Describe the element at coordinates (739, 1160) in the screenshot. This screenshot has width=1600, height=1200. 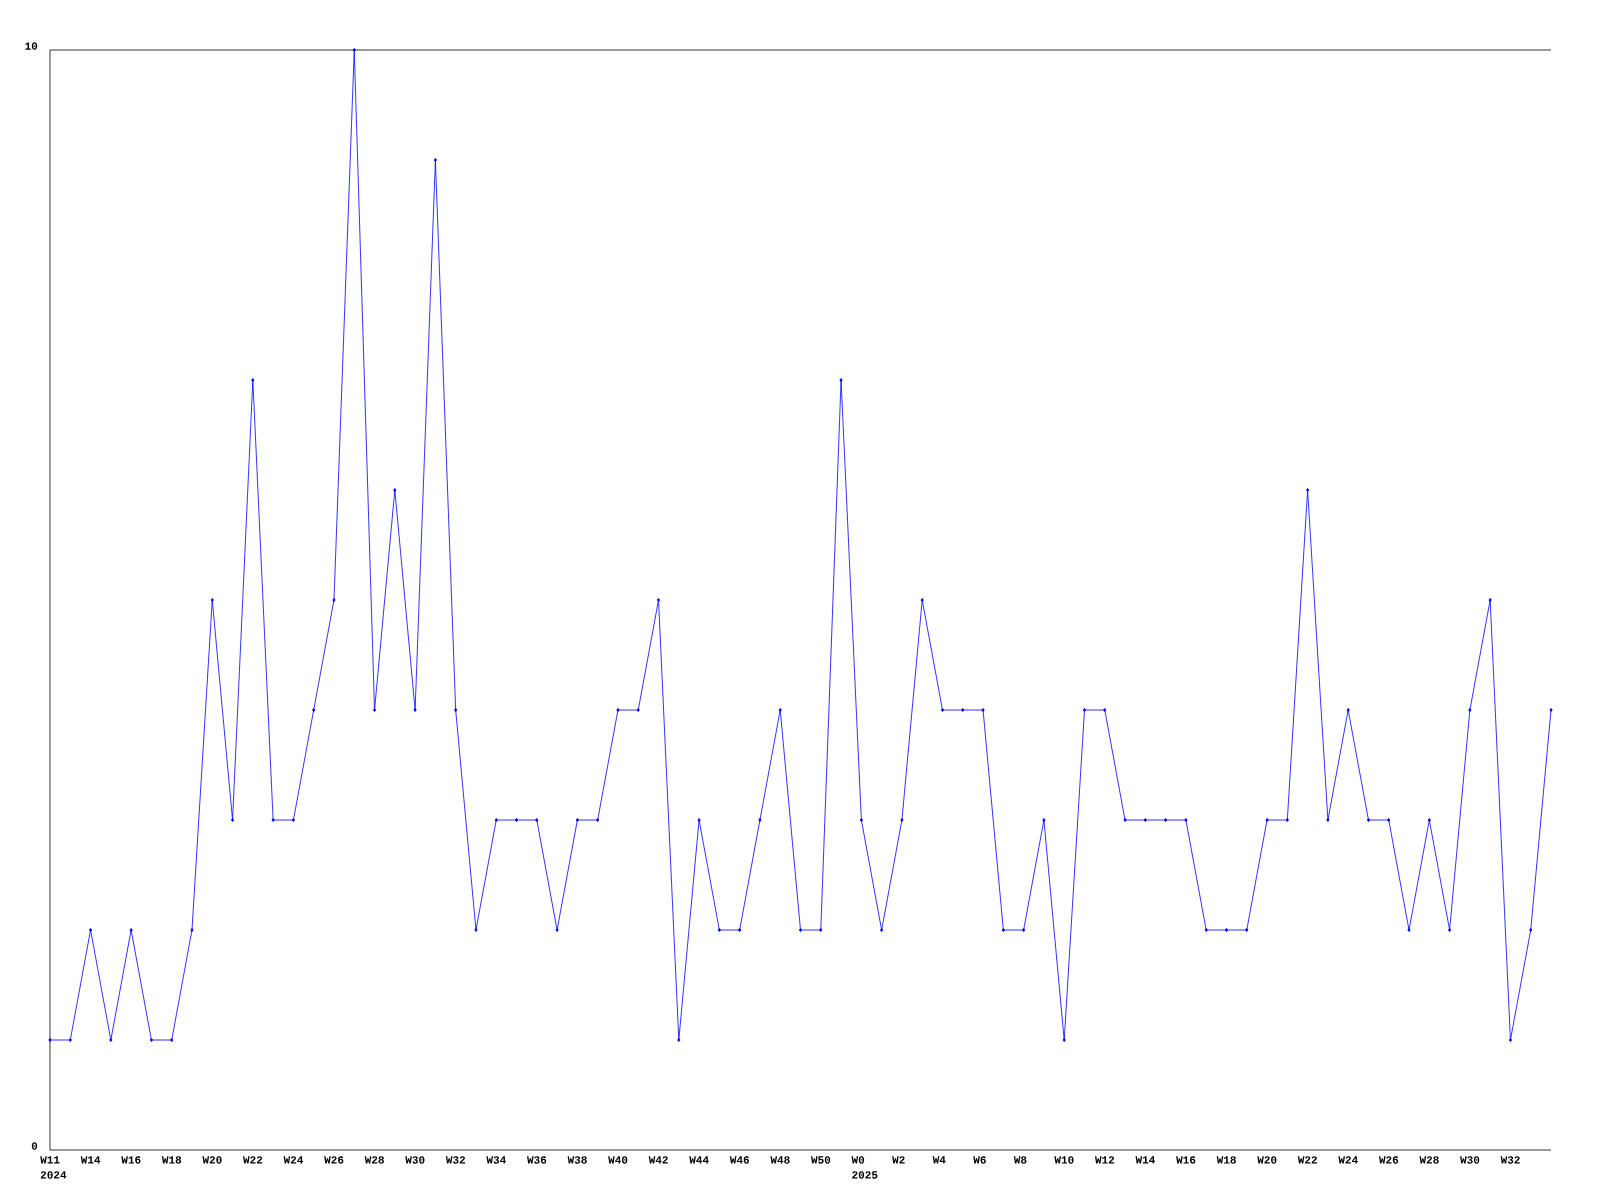
I see `x-tick-label: W46` at that location.